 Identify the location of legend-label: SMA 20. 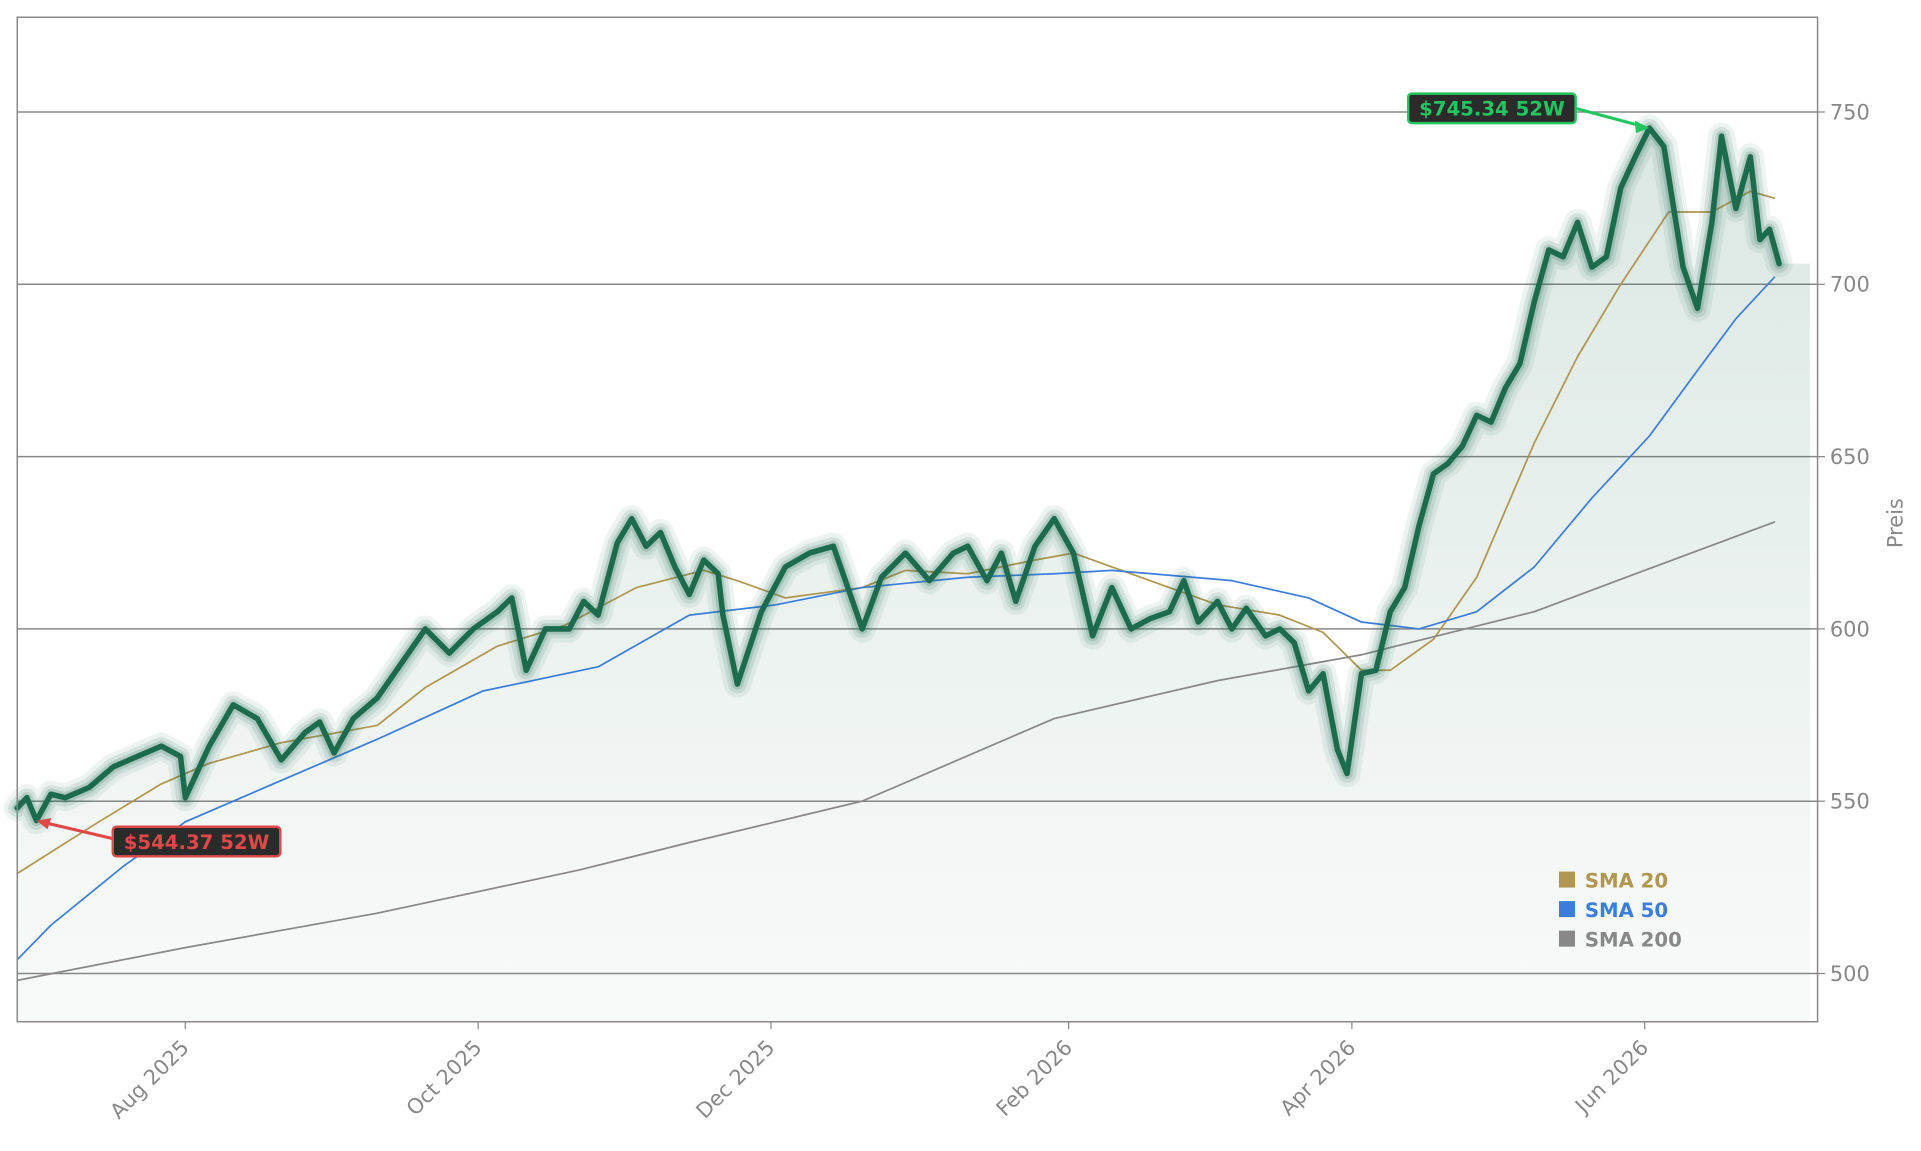
(1626, 881).